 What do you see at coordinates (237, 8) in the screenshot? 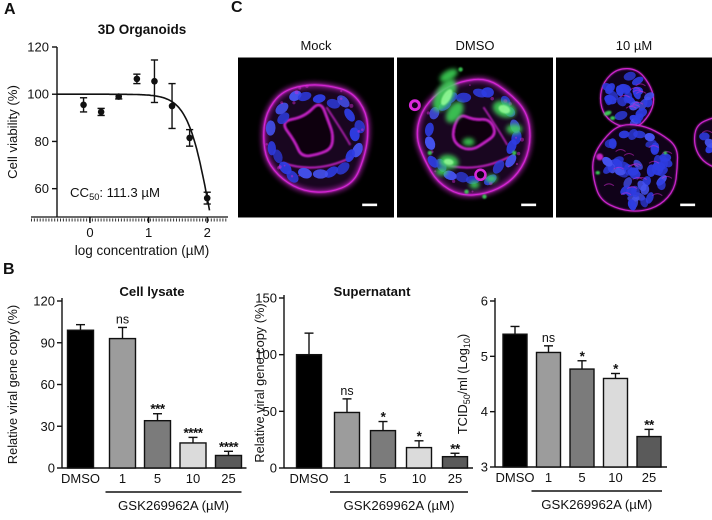
I see `panel-c-label: C` at bounding box center [237, 8].